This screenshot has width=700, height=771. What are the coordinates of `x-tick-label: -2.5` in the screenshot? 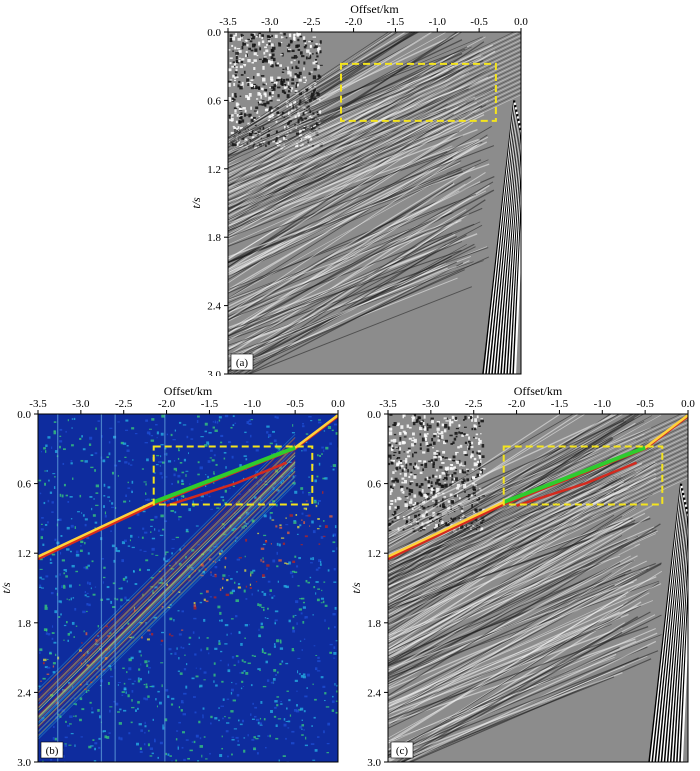 It's located at (474, 404).